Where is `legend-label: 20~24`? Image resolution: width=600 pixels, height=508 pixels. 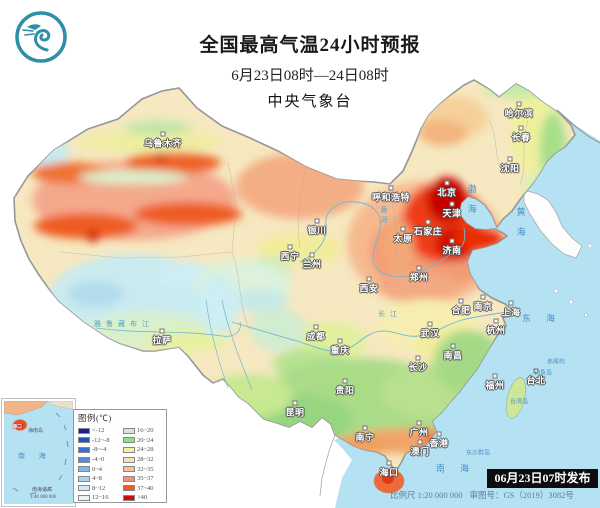 legend-label: 20~24 is located at coordinates (145, 440).